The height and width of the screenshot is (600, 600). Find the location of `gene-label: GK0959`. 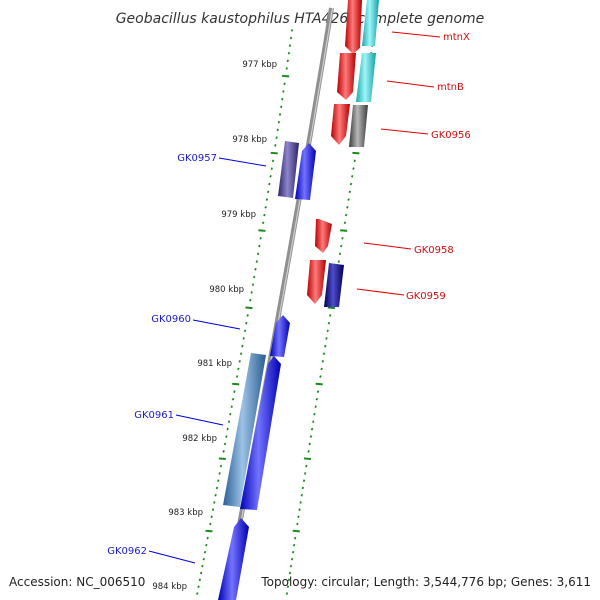

gene-label: GK0959 is located at coordinates (426, 296).